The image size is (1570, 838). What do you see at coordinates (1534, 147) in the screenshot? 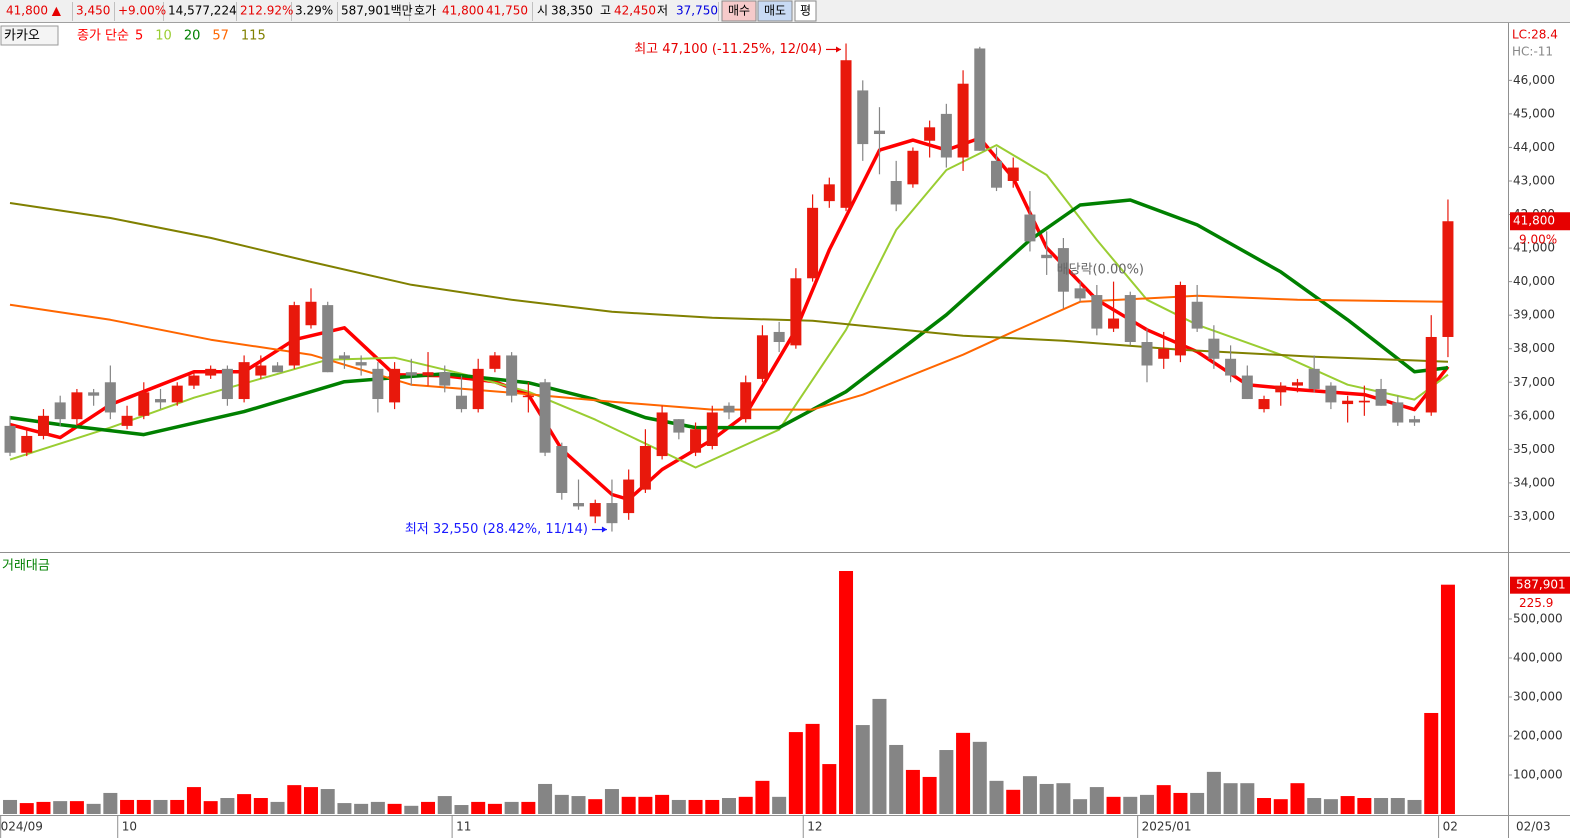
I see `y-tick-label: 44,000` at bounding box center [1534, 147].